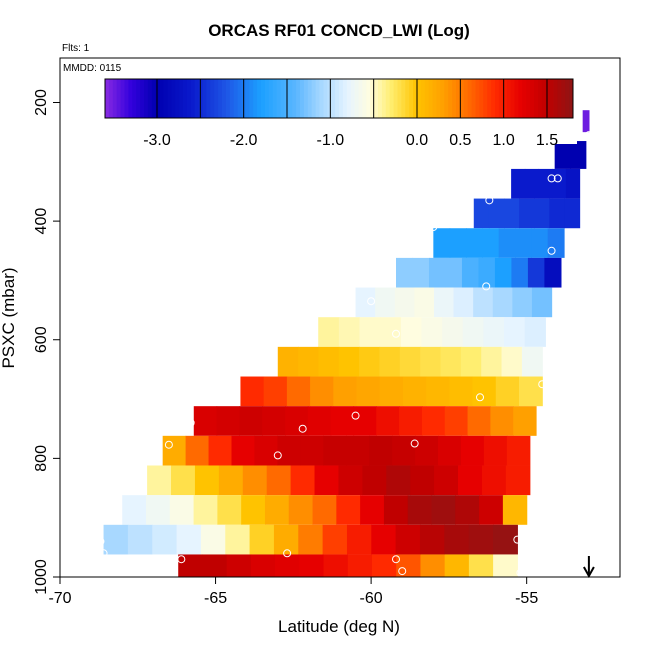 The width and height of the screenshot is (650, 650). Describe the element at coordinates (59, 598) in the screenshot. I see `x-tick-label: -70` at that location.